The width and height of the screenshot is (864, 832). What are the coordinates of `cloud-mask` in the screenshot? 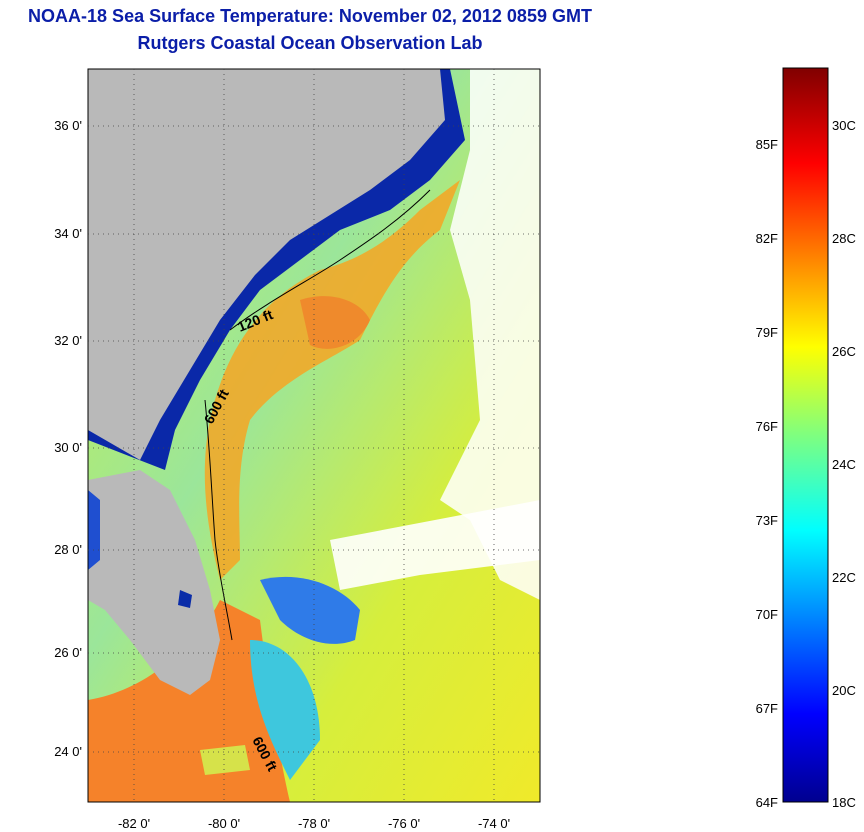 It's located at (490, 334).